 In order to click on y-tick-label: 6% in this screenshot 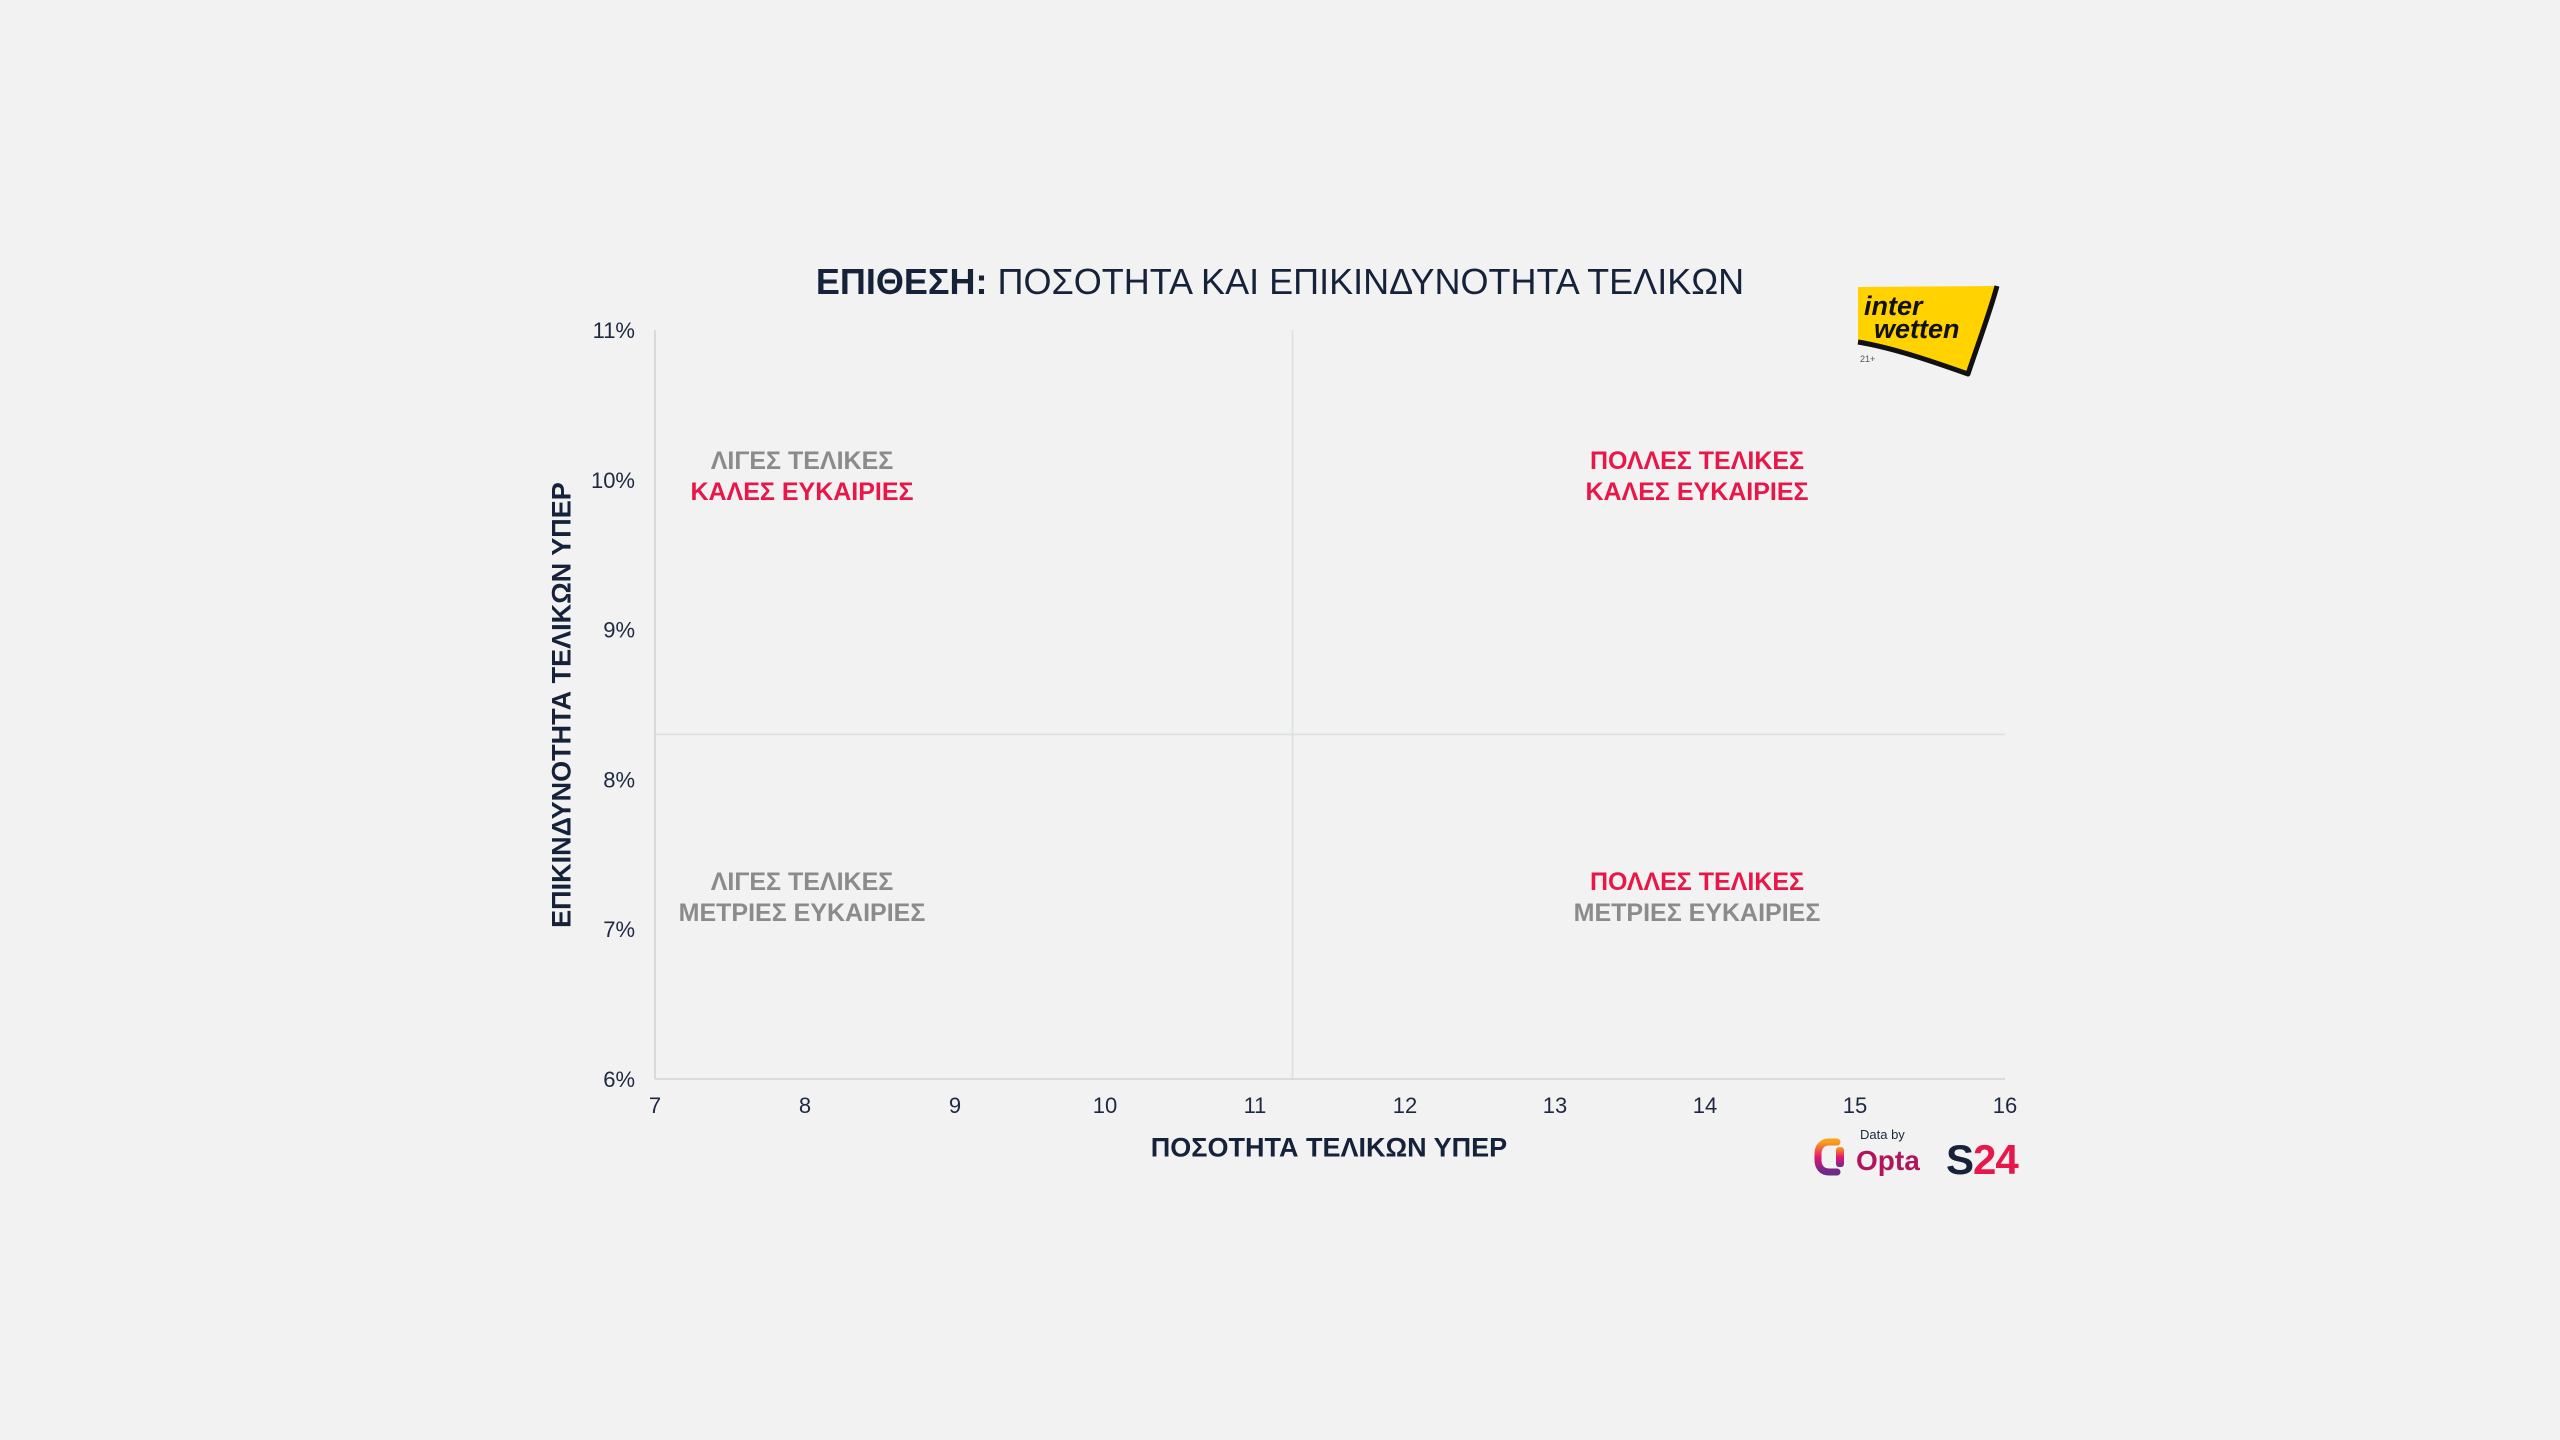, I will do `click(619, 1079)`.